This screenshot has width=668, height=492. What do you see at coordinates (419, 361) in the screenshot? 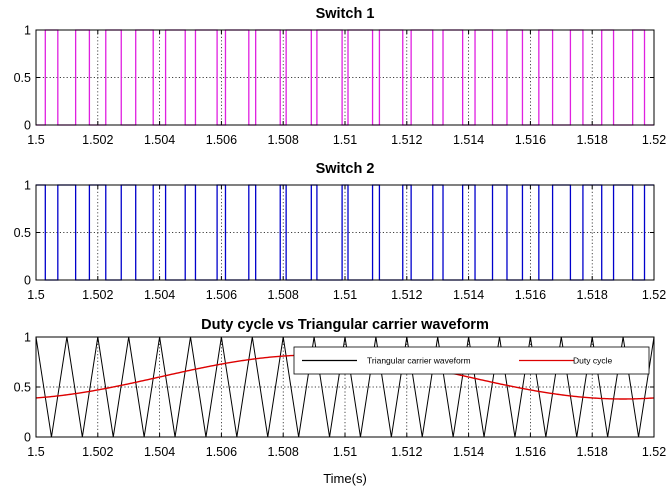
I see `legend-label: Triangular carrier waveform` at bounding box center [419, 361].